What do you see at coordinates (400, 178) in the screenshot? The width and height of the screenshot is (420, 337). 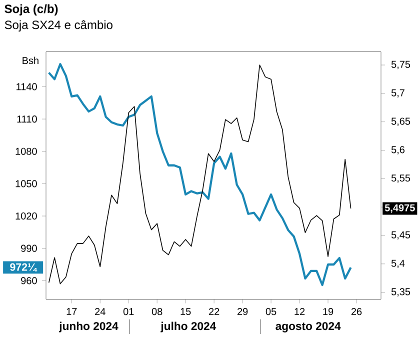 I see `y2-tick-label: 5,55` at bounding box center [400, 178].